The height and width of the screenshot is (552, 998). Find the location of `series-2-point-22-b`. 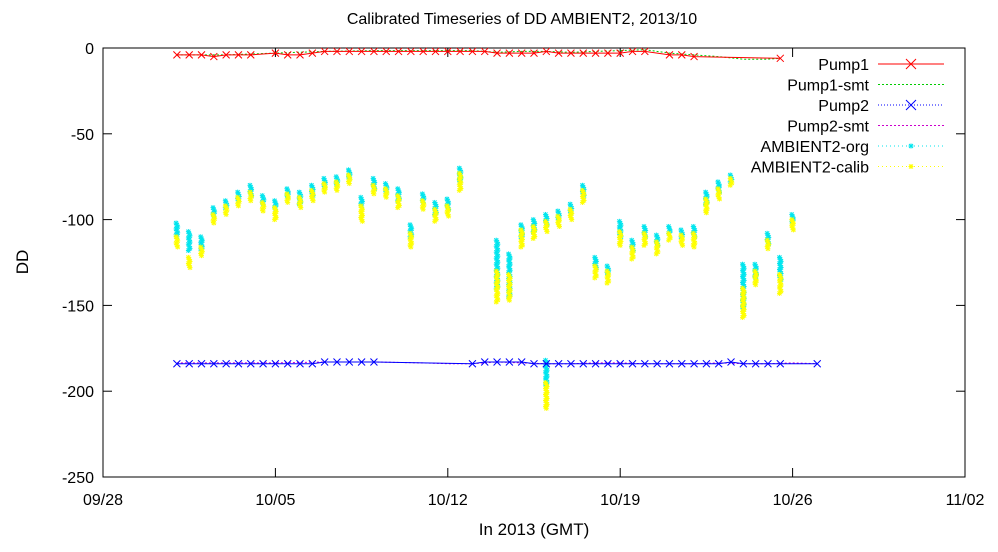

series-2-point-22-b is located at coordinates (534, 363).